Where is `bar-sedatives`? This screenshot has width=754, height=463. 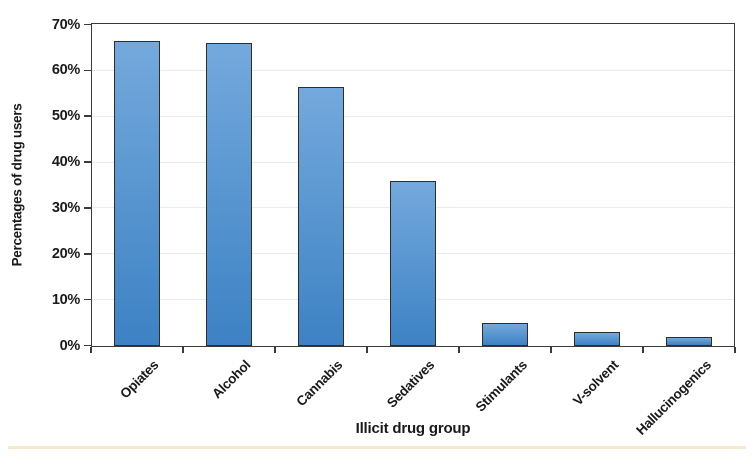 bar-sedatives is located at coordinates (412, 263).